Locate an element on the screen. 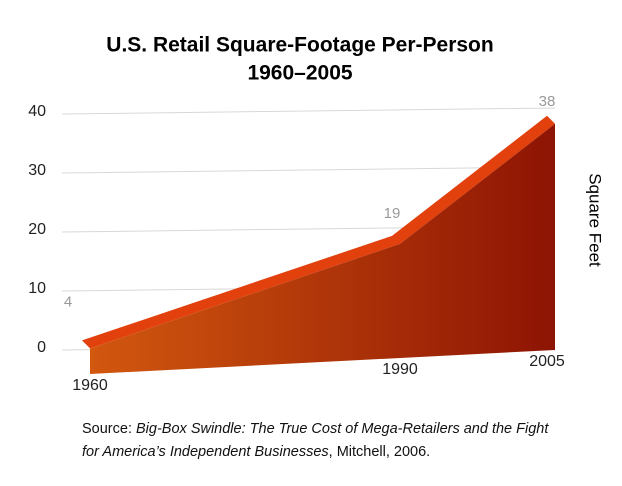 This screenshot has width=622, height=486. x-tick-label: 1990 is located at coordinates (400, 369).